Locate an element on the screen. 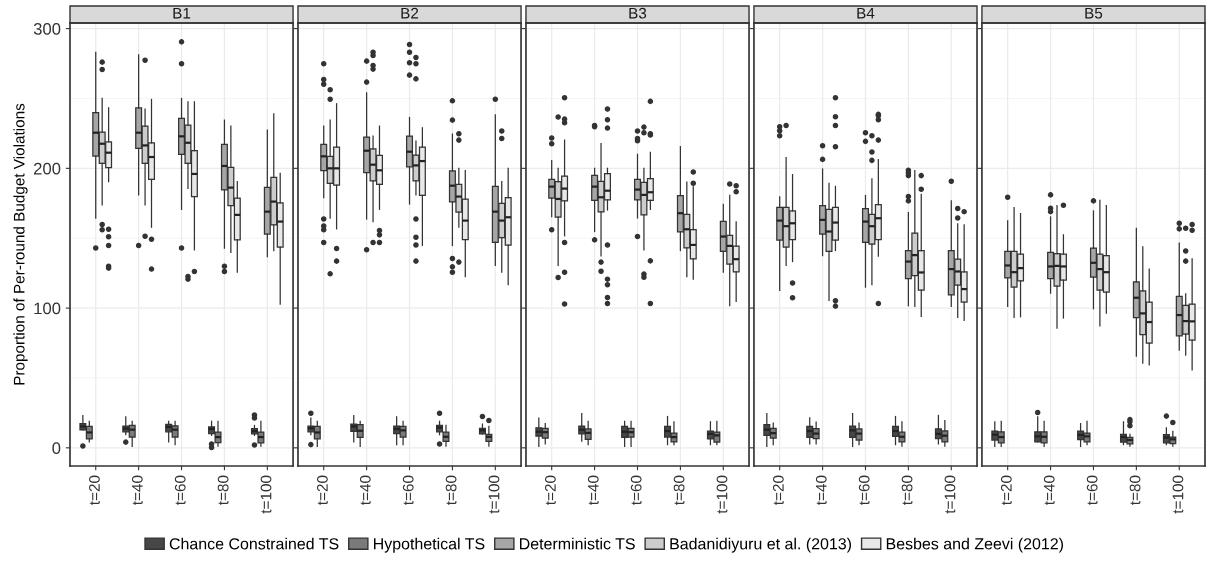 The height and width of the screenshot is (567, 1209). legend-label: Besbes and Zeevi (2012) is located at coordinates (974, 545).